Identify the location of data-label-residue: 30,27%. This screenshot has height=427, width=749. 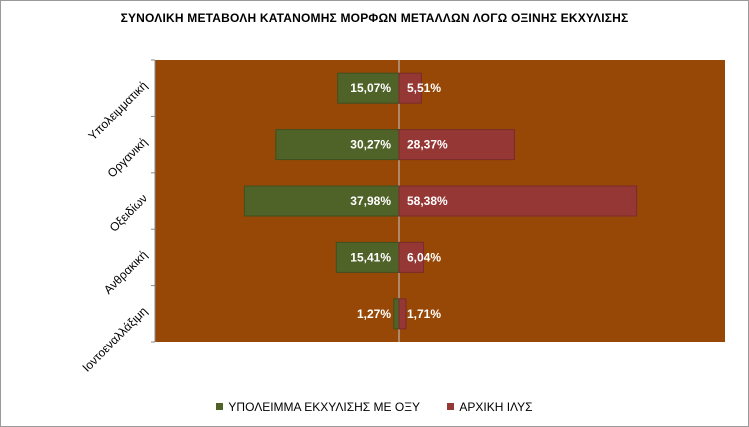
(370, 145).